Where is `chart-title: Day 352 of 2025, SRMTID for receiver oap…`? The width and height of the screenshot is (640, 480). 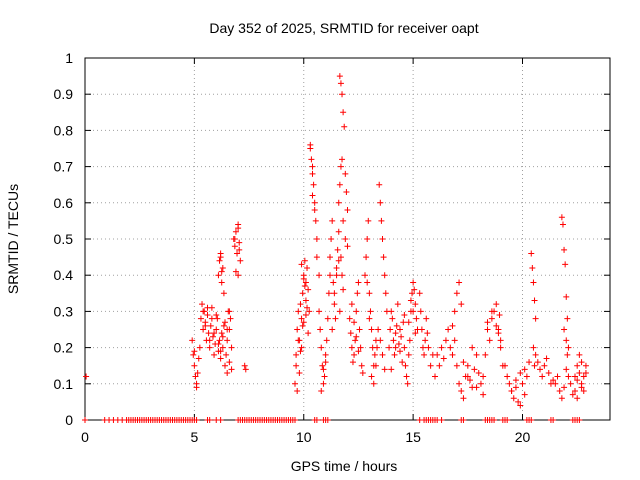 chart-title: Day 352 of 2025, SRMTID for receiver oap… is located at coordinates (343, 28).